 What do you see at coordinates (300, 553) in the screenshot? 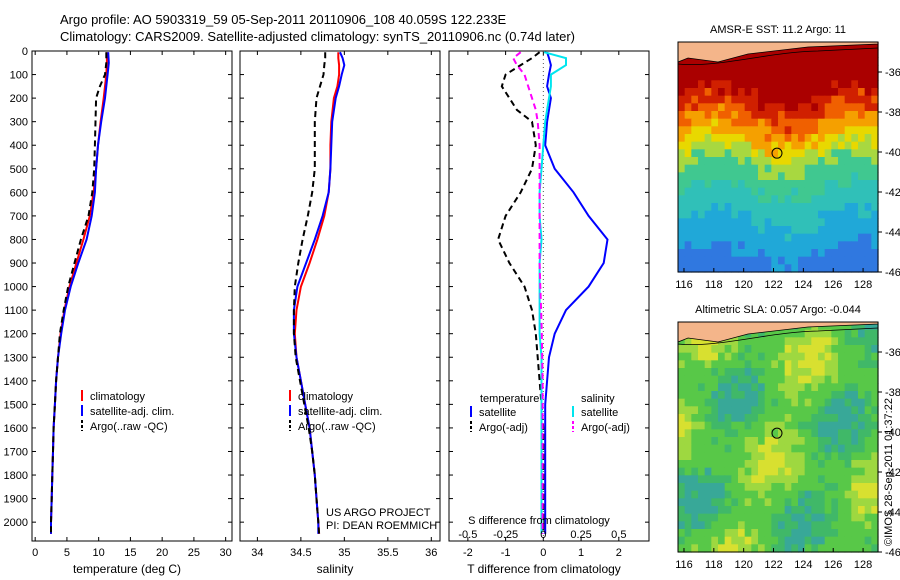
I see `x-tick-label: 34.5` at bounding box center [300, 553].